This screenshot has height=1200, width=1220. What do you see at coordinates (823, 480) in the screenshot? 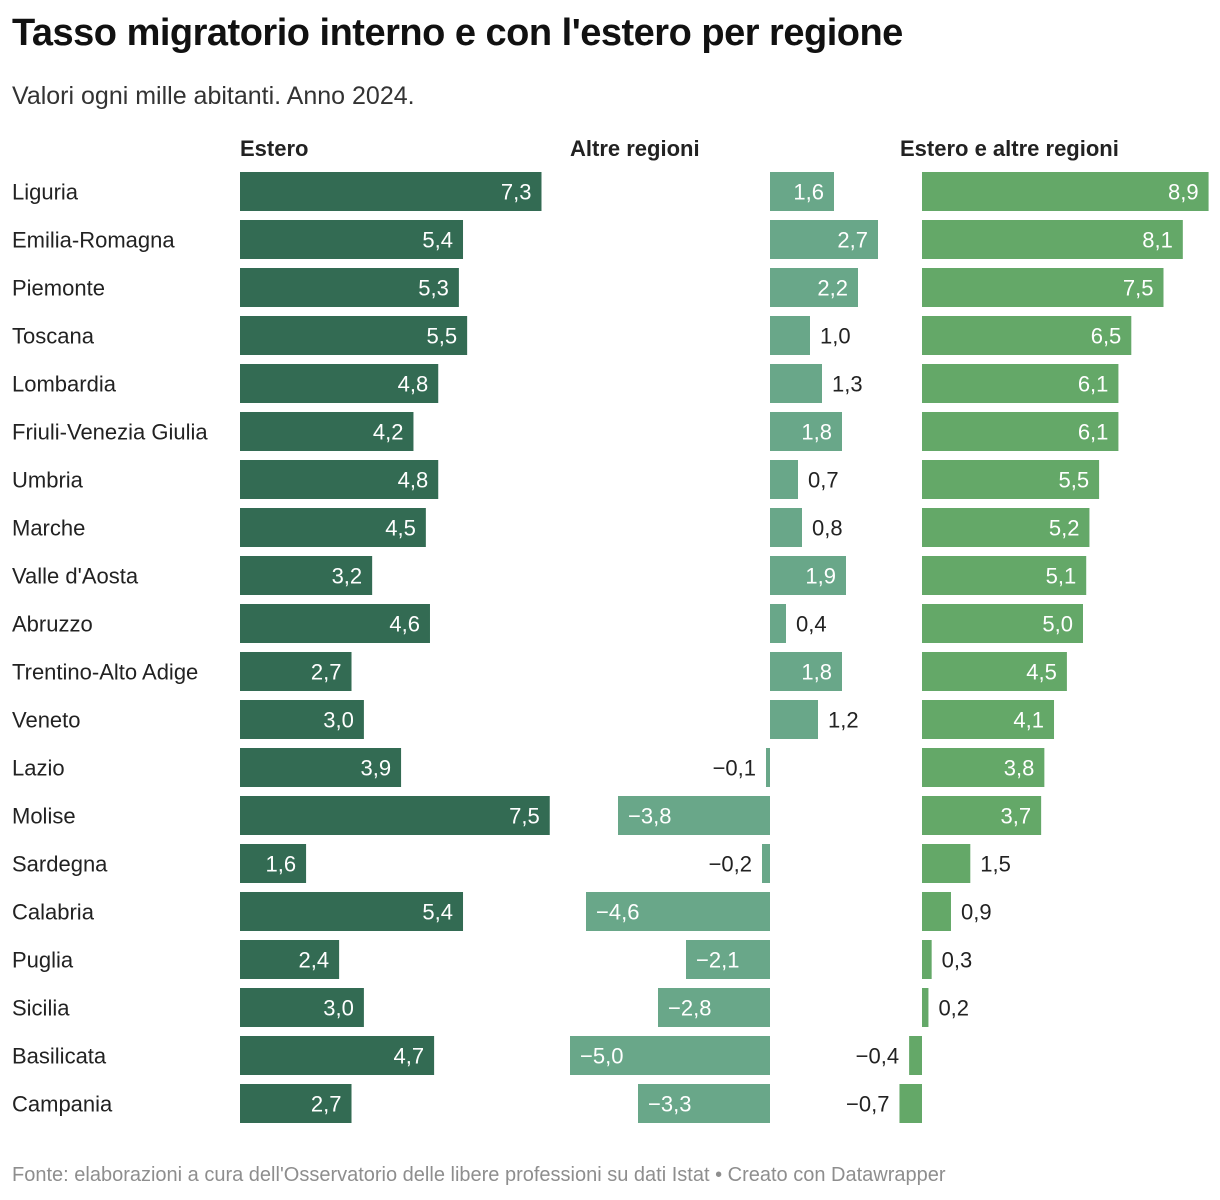
I see `data-label-1: 0,7` at bounding box center [823, 480].